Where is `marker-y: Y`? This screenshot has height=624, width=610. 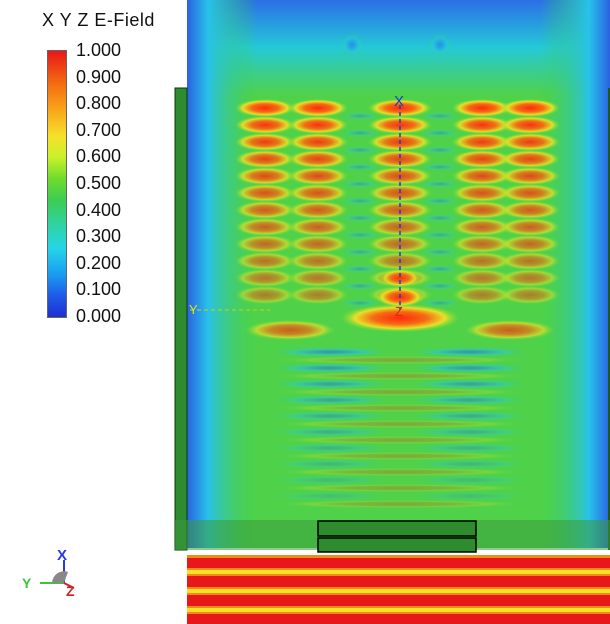
marker-y: Y is located at coordinates (193, 309).